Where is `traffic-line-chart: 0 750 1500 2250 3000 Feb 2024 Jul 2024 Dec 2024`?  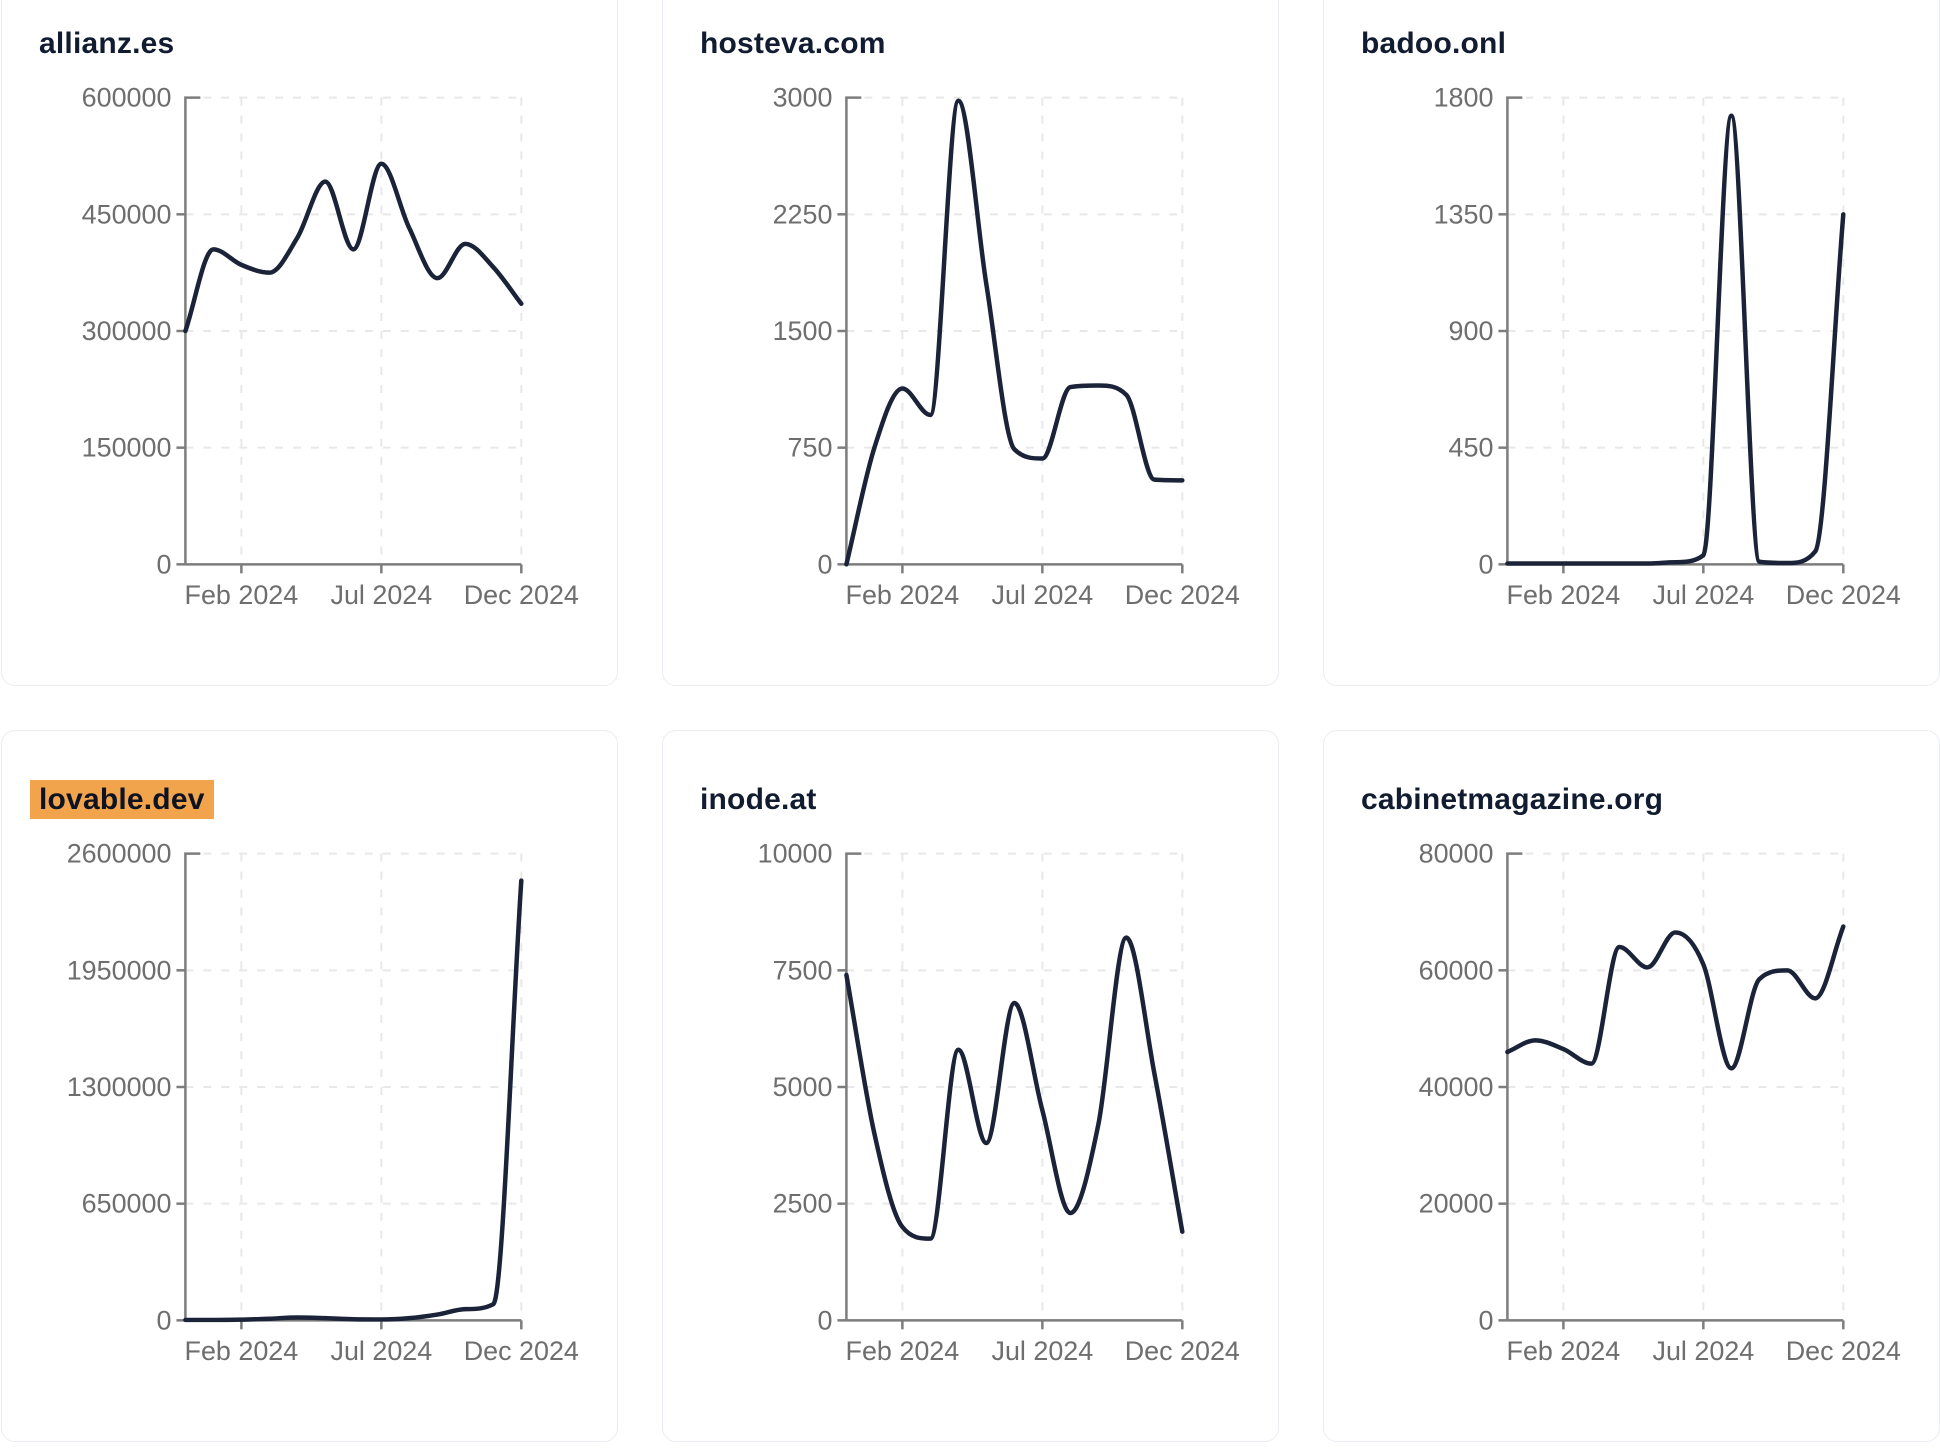 traffic-line-chart: 0 750 1500 2250 3000 Feb 2024 Jul 2024 Dec 2024 is located at coordinates (1006, 347).